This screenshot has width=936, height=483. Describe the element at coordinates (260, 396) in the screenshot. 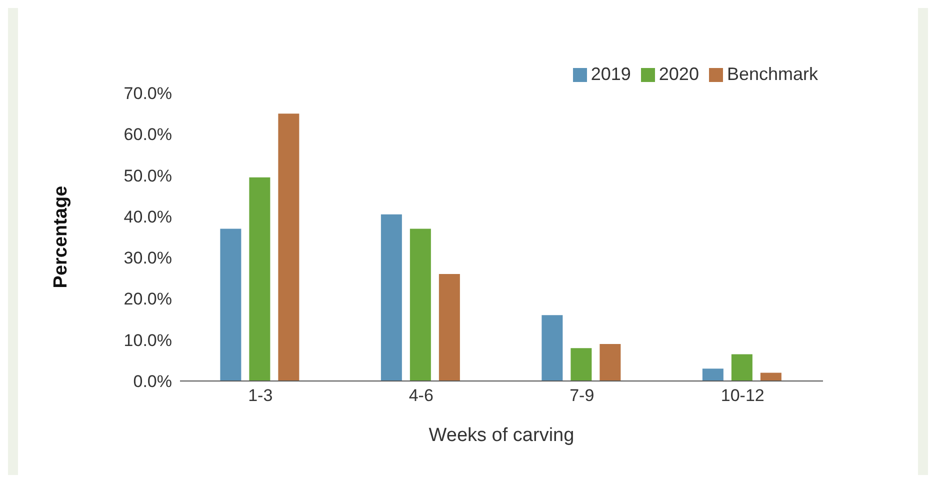

I see `x-tick-label: 1-3` at that location.